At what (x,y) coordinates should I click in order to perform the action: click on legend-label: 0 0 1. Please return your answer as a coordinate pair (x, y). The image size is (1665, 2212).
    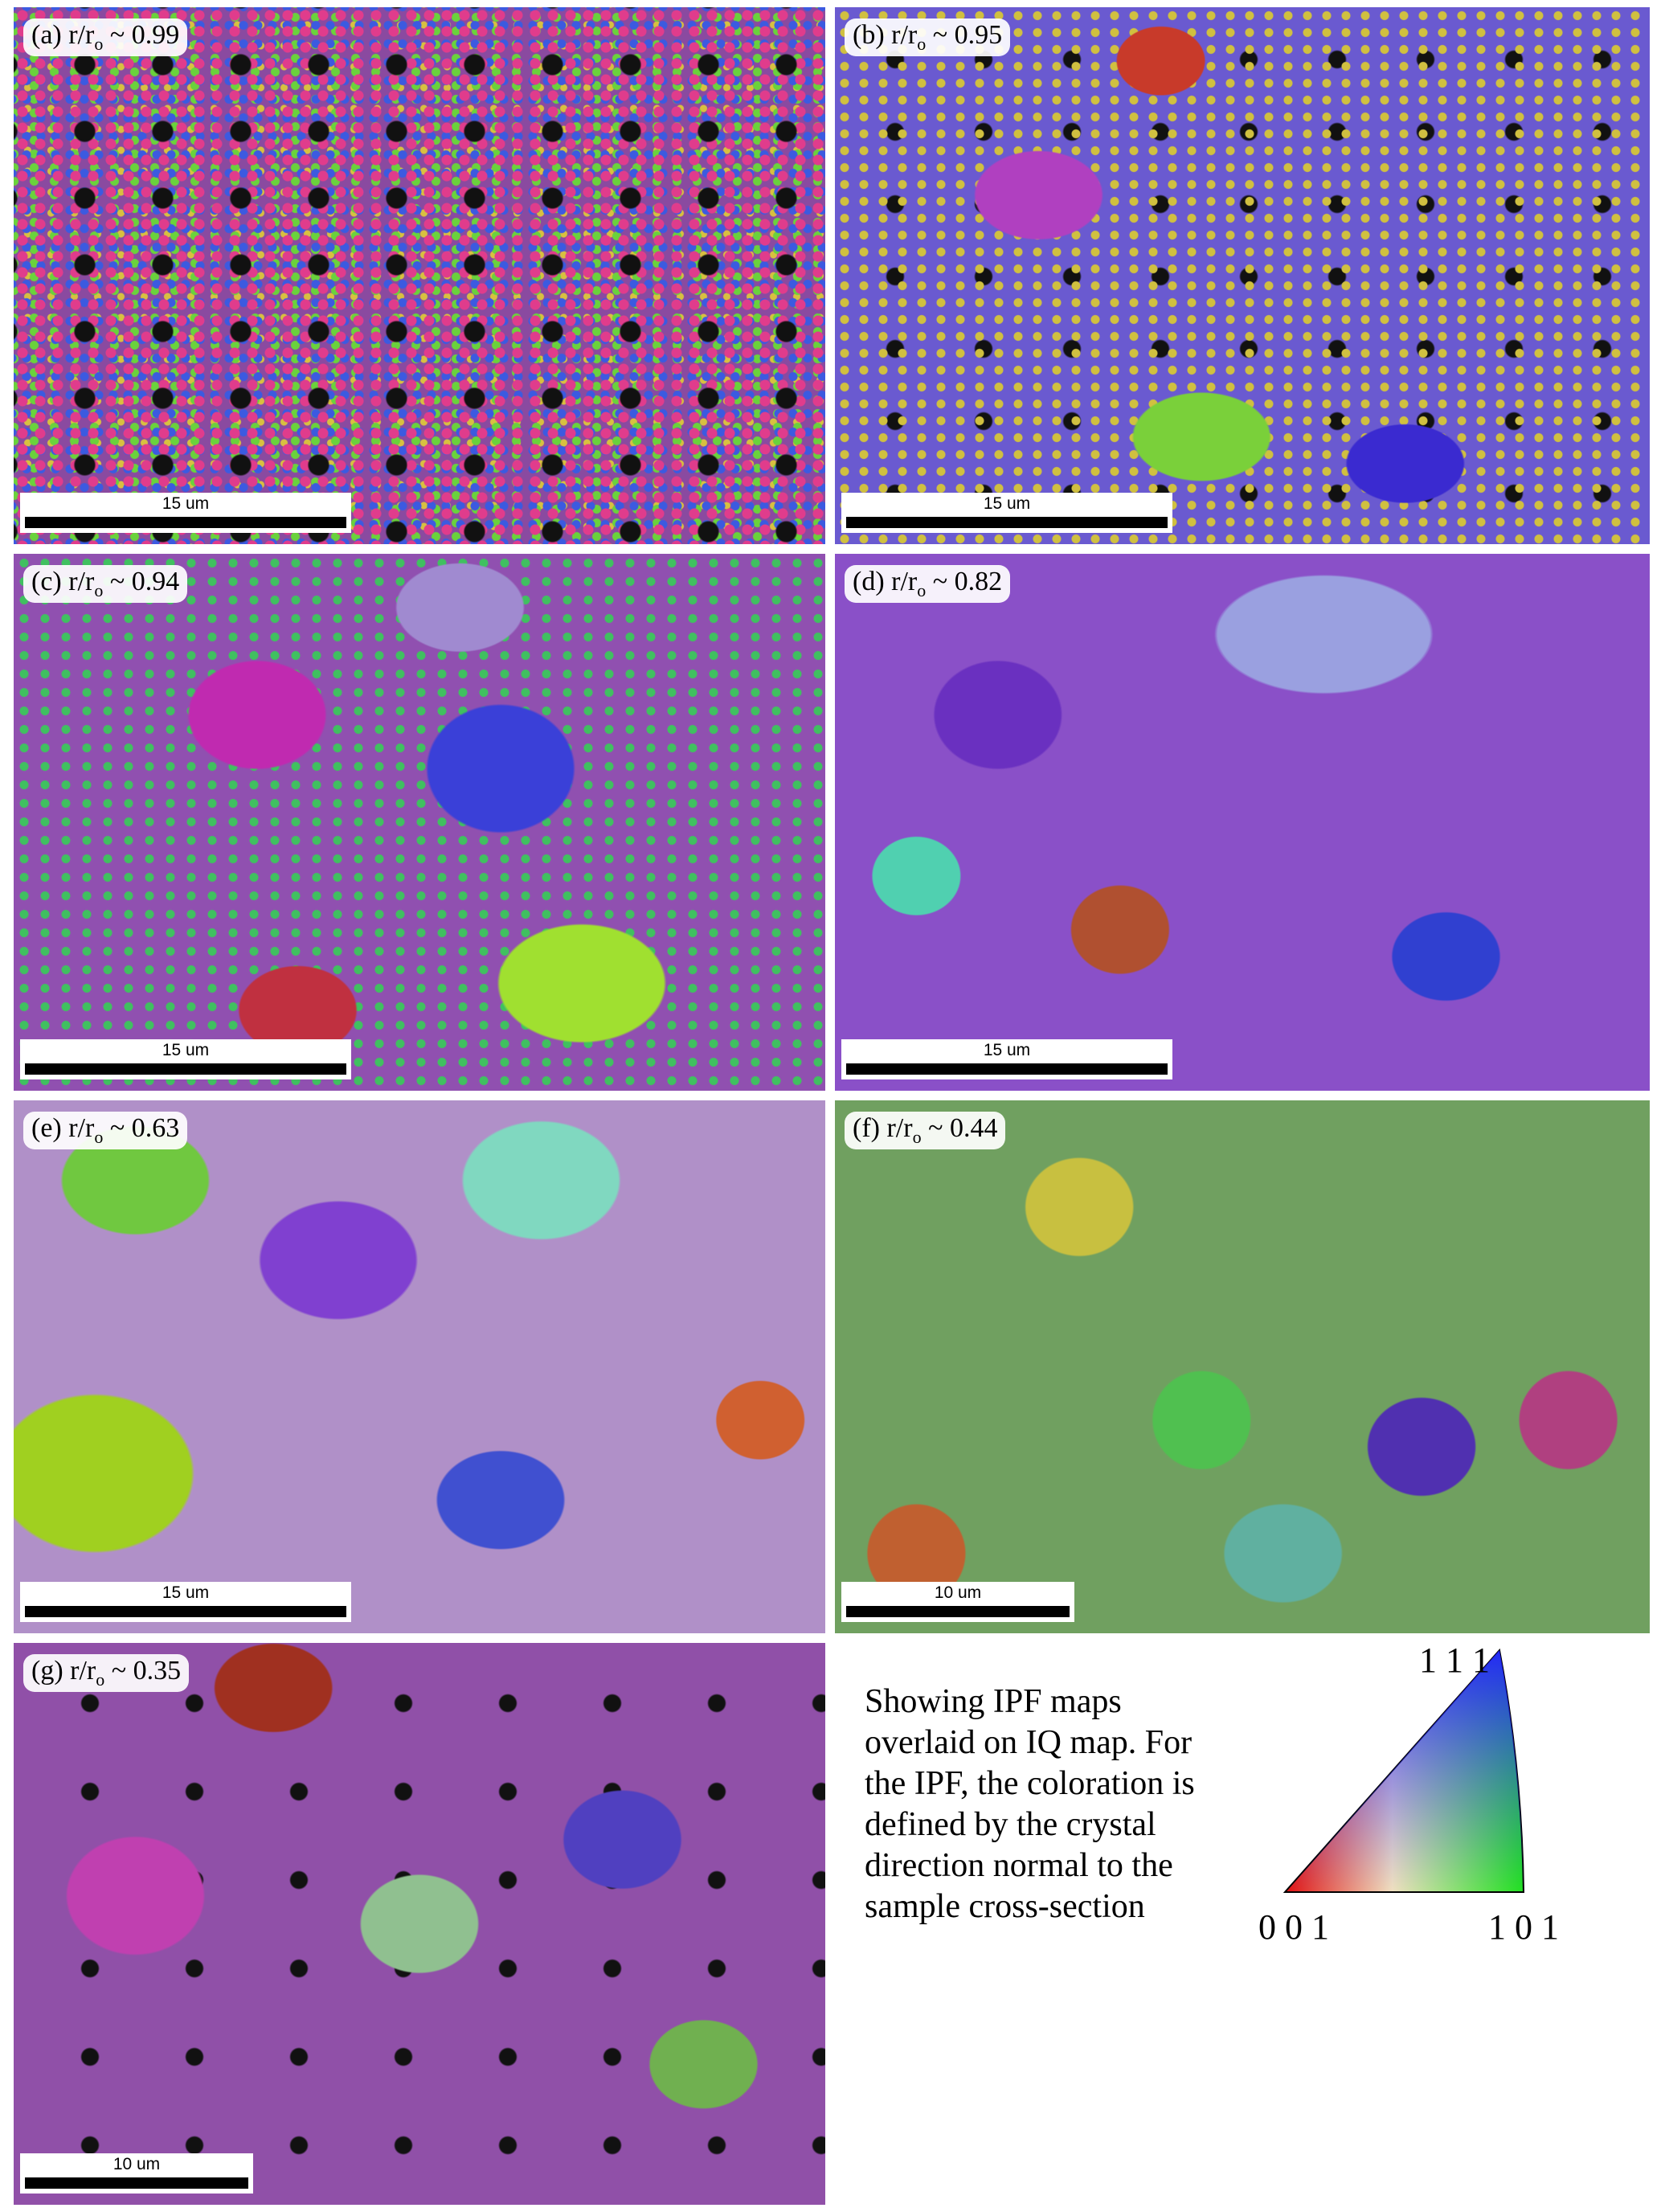
    Looking at the image, I should click on (1293, 1927).